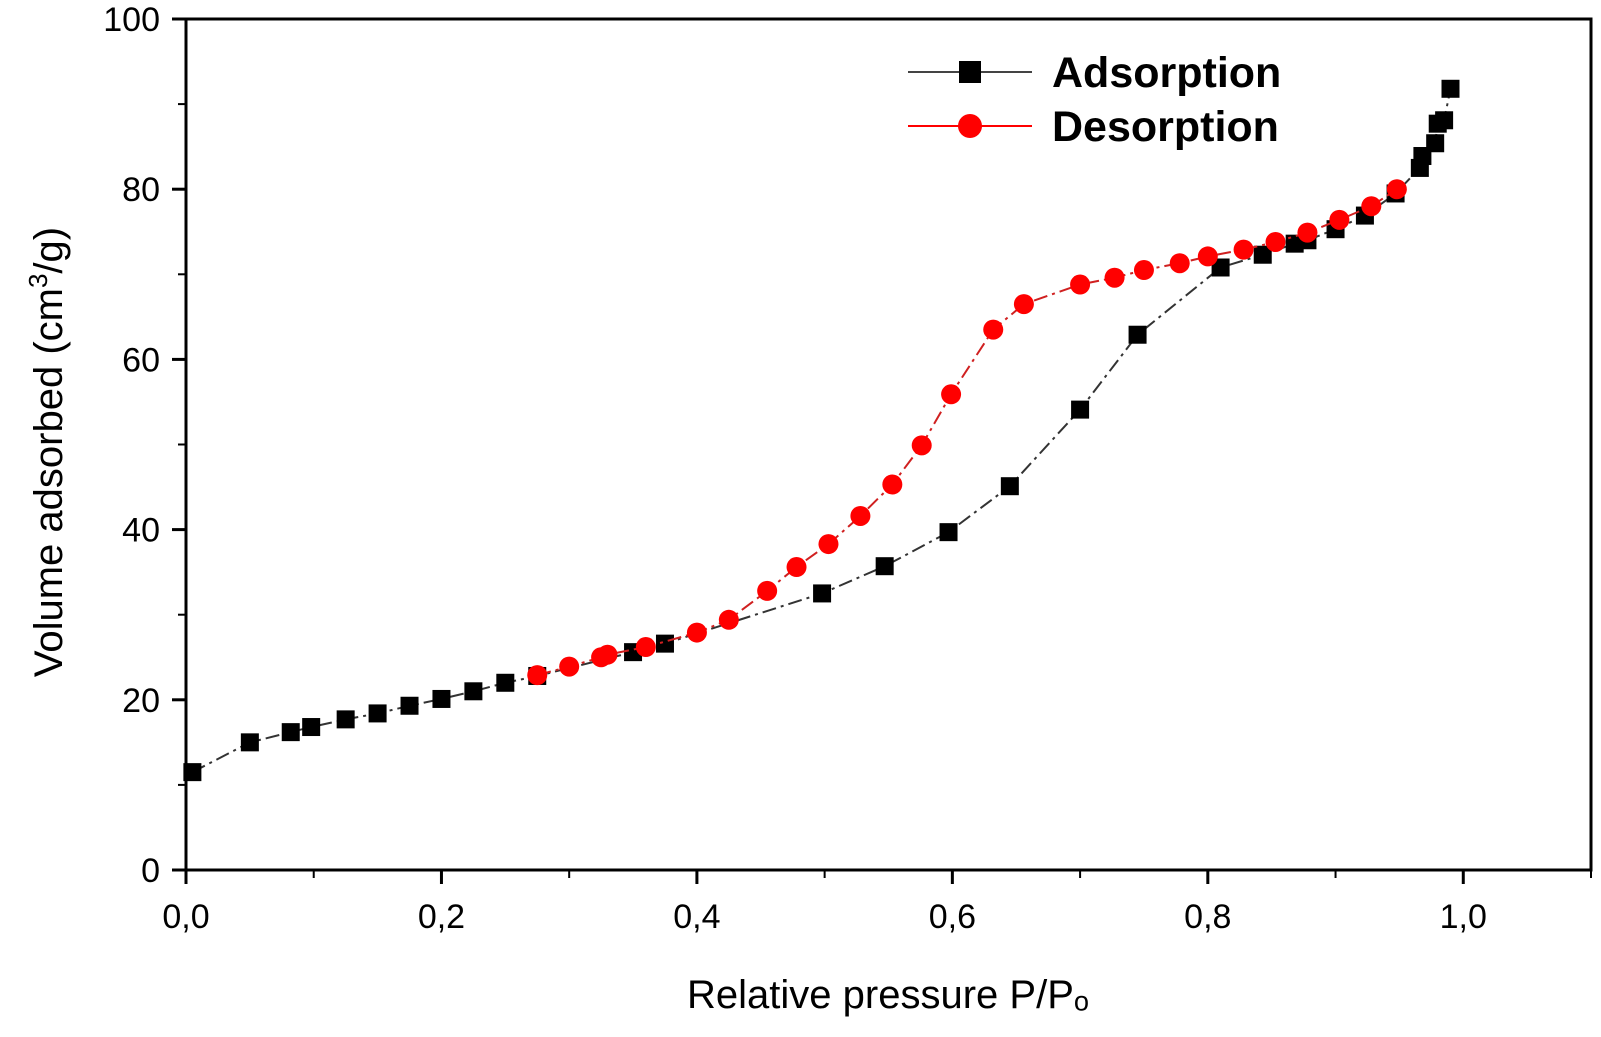 The height and width of the screenshot is (1037, 1601). What do you see at coordinates (1207, 917) in the screenshot?
I see `x-tick-label: 0,8` at bounding box center [1207, 917].